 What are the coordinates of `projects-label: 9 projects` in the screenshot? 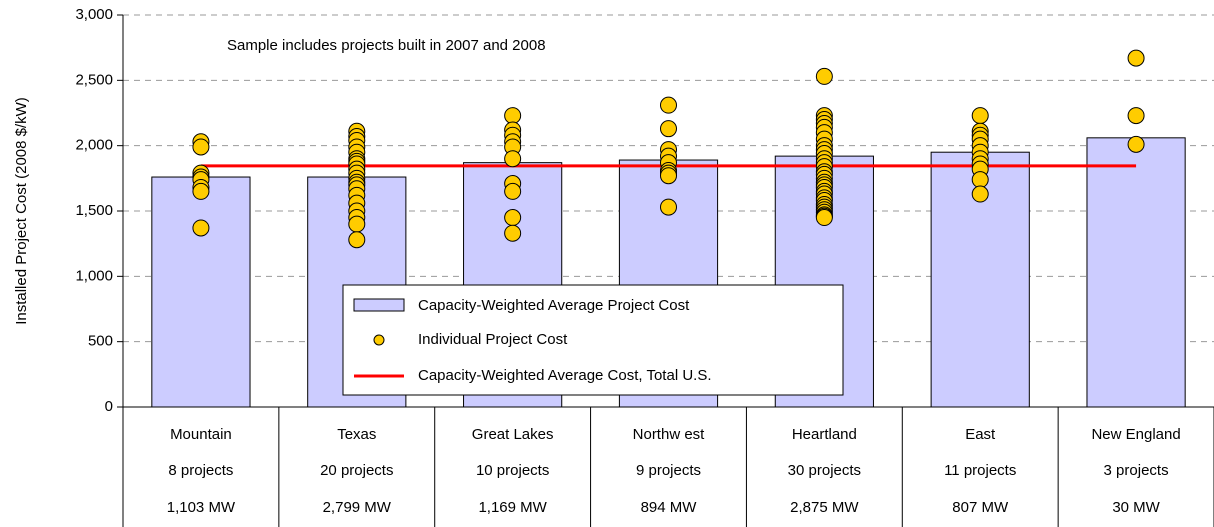 It's located at (668, 470).